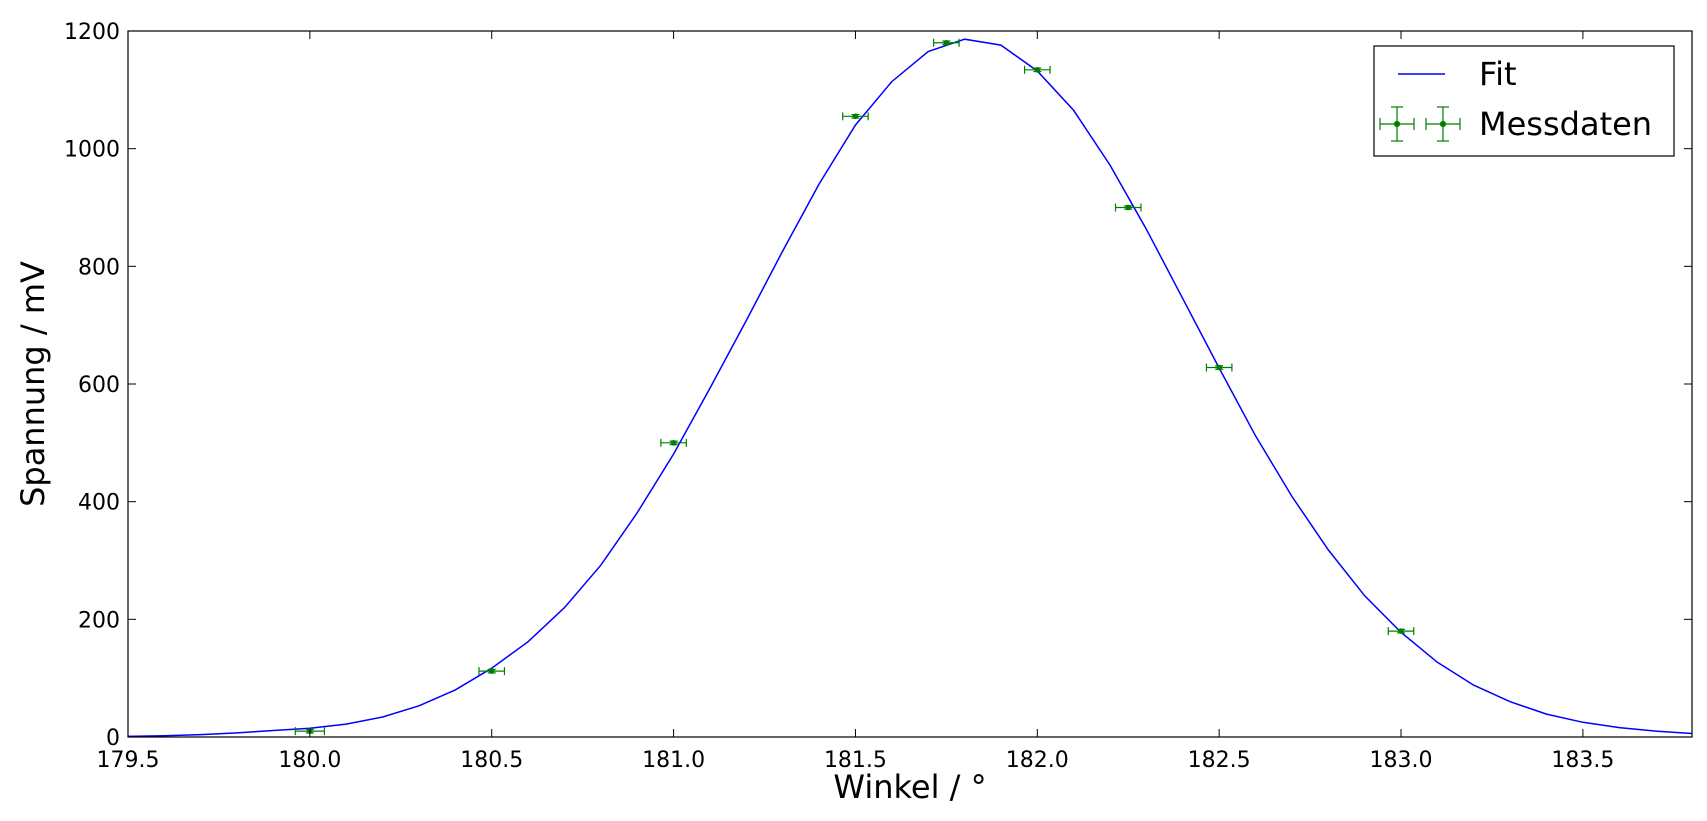 The height and width of the screenshot is (821, 1707). What do you see at coordinates (1498, 74) in the screenshot?
I see `legend-fit-label: Fit` at bounding box center [1498, 74].